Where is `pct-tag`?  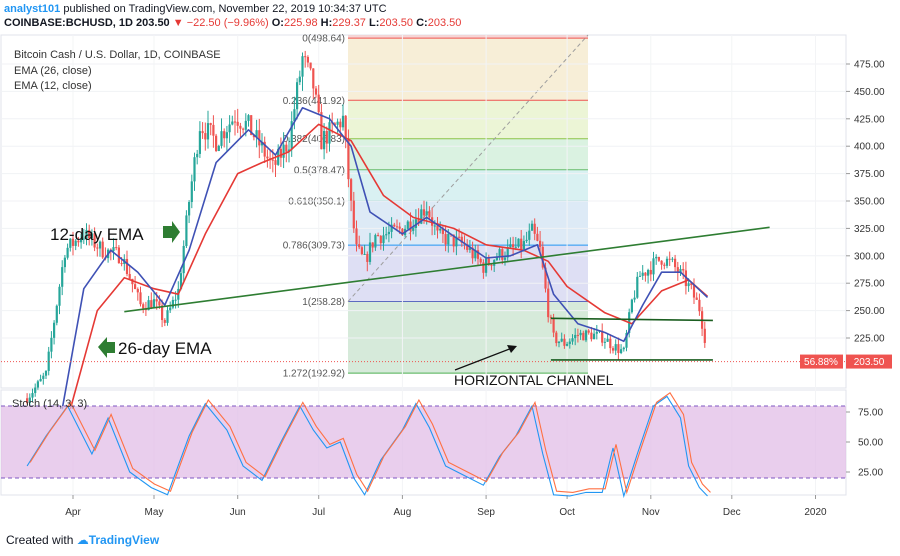 pct-tag is located at coordinates (821, 361).